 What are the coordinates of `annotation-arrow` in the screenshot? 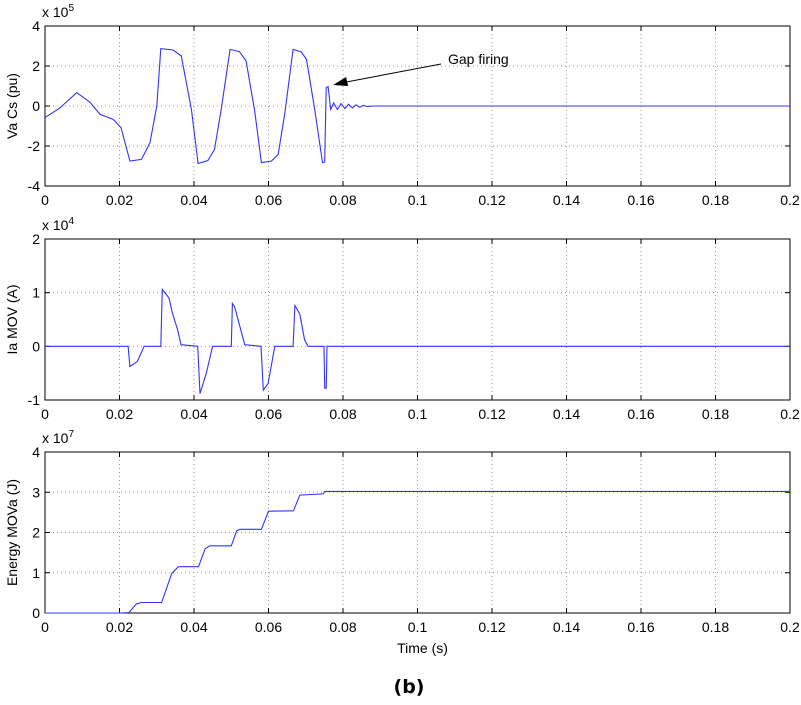 It's located at (391, 73).